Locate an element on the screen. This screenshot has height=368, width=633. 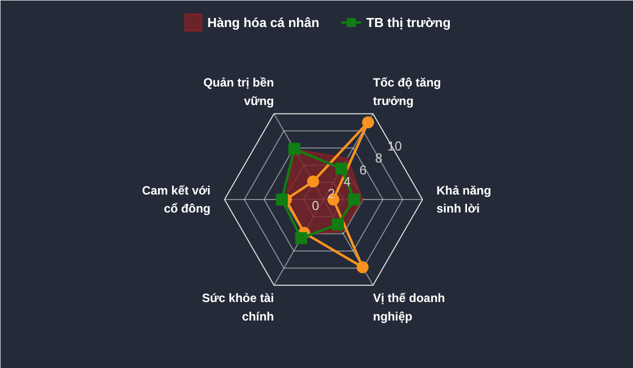
spoke-label: Sức khỏe tài chính is located at coordinates (238, 307).